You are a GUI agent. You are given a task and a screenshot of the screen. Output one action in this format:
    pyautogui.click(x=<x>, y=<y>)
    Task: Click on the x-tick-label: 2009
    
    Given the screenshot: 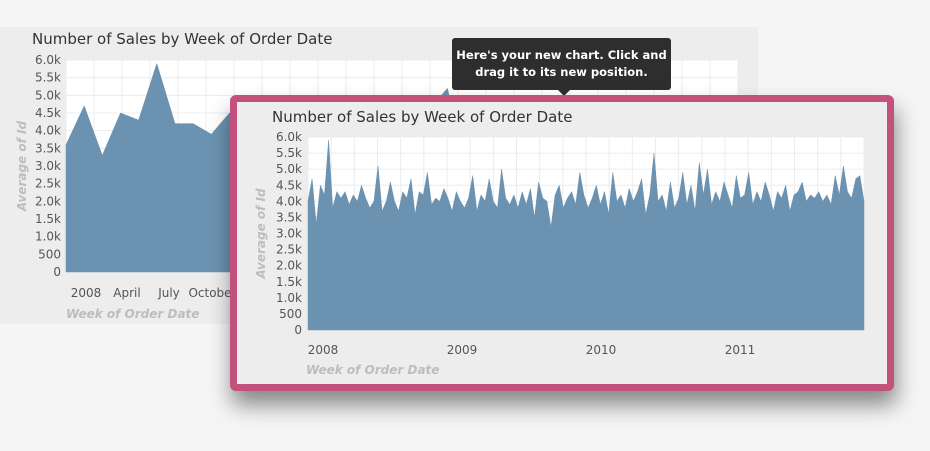 What is the action you would take?
    pyautogui.click(x=462, y=350)
    